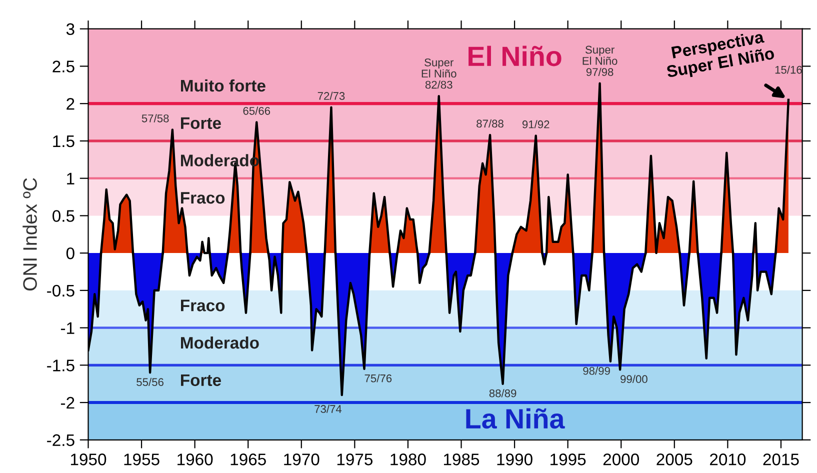 This screenshot has height=473, width=817. What do you see at coordinates (220, 342) in the screenshot?
I see `band-label: Moderado` at bounding box center [220, 342].